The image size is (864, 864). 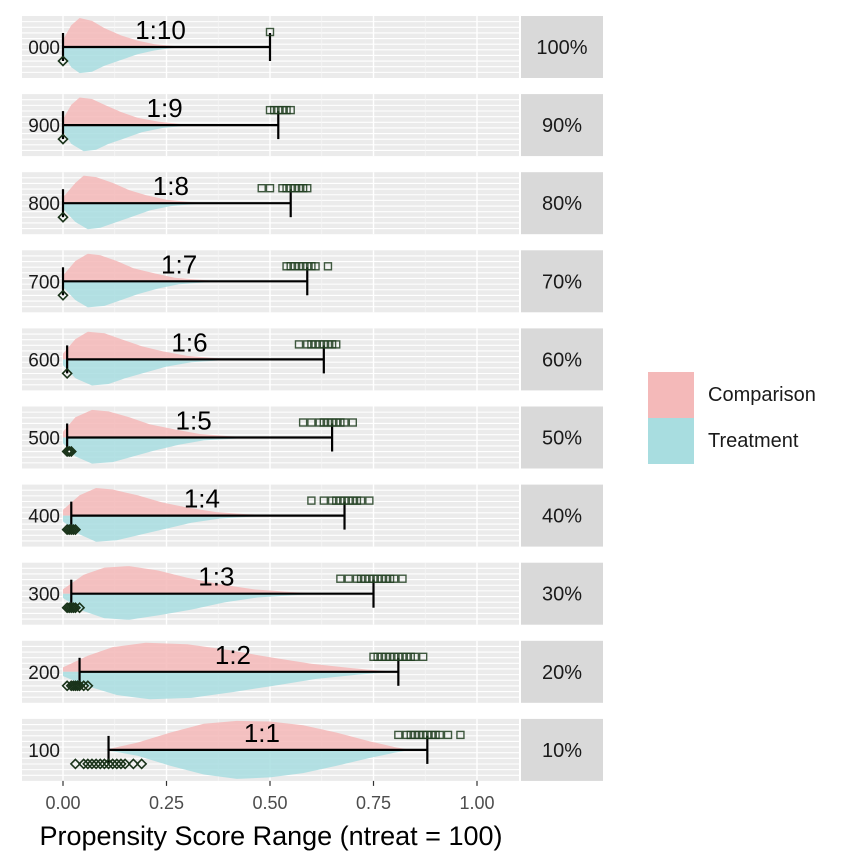 I want to click on x-tick-label: 0.50, so click(x=269, y=803).